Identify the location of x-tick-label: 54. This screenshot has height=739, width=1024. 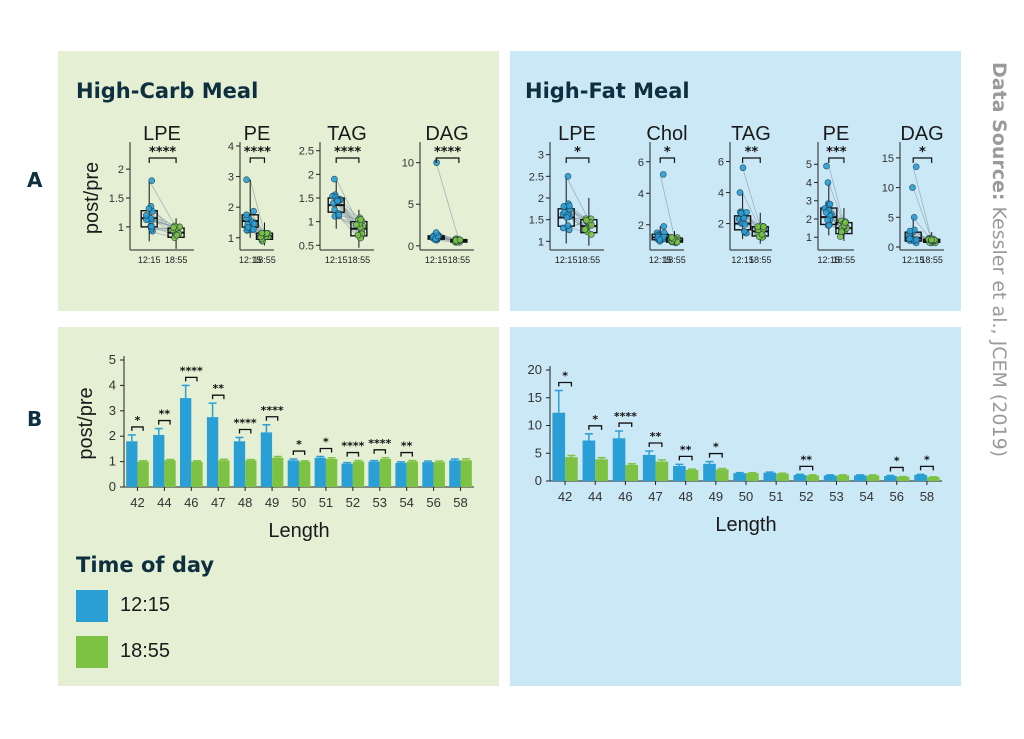
(406, 502).